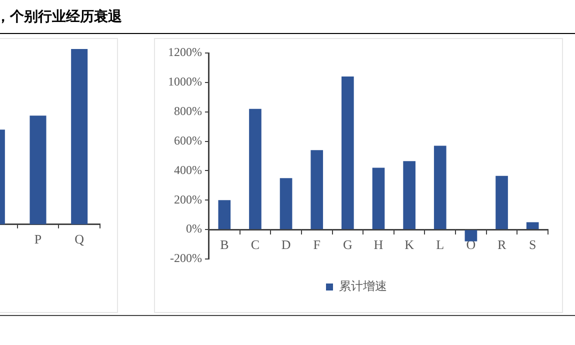 The height and width of the screenshot is (345, 575). Describe the element at coordinates (61, 17) in the screenshot. I see `chart-title: ，个别行业经历衰退` at that location.